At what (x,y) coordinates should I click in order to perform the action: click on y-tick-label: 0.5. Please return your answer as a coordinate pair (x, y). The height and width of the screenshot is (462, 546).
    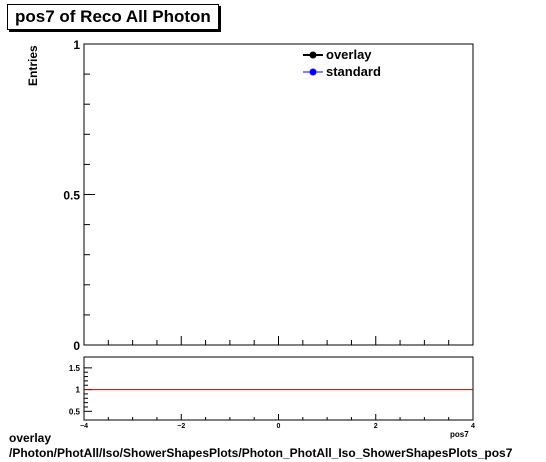
    Looking at the image, I should click on (71, 196).